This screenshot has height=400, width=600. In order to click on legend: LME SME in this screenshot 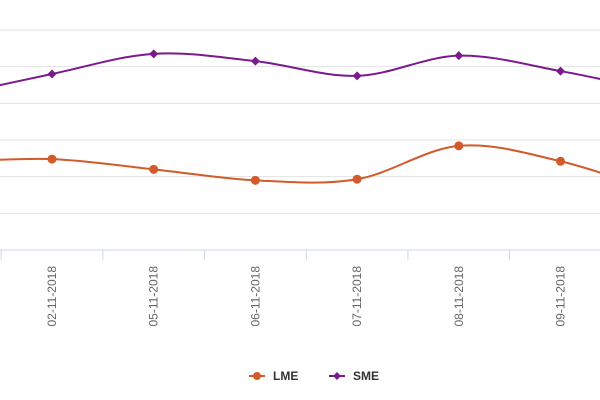, I will do `click(314, 376)`.